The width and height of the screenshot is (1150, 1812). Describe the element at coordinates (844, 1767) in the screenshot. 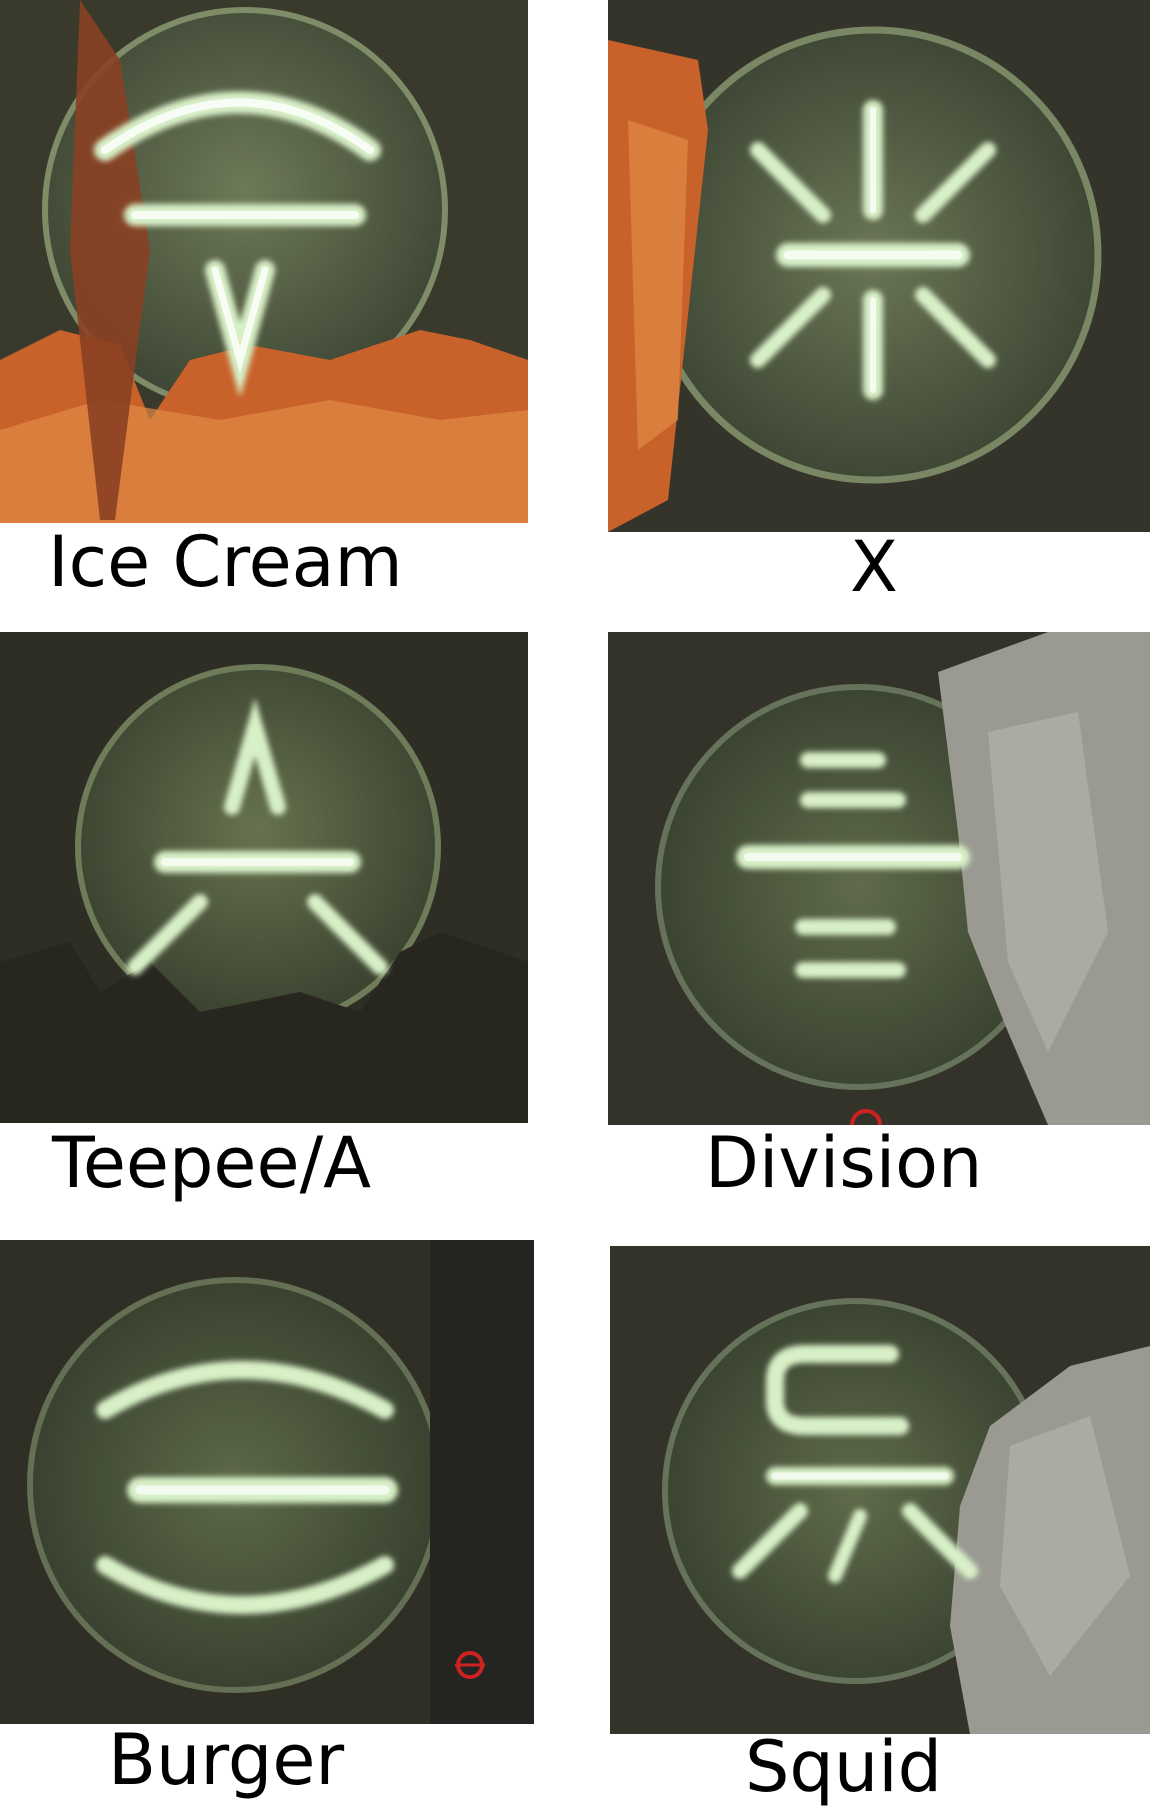

I see `symbol-label-squid: Squid` at that location.